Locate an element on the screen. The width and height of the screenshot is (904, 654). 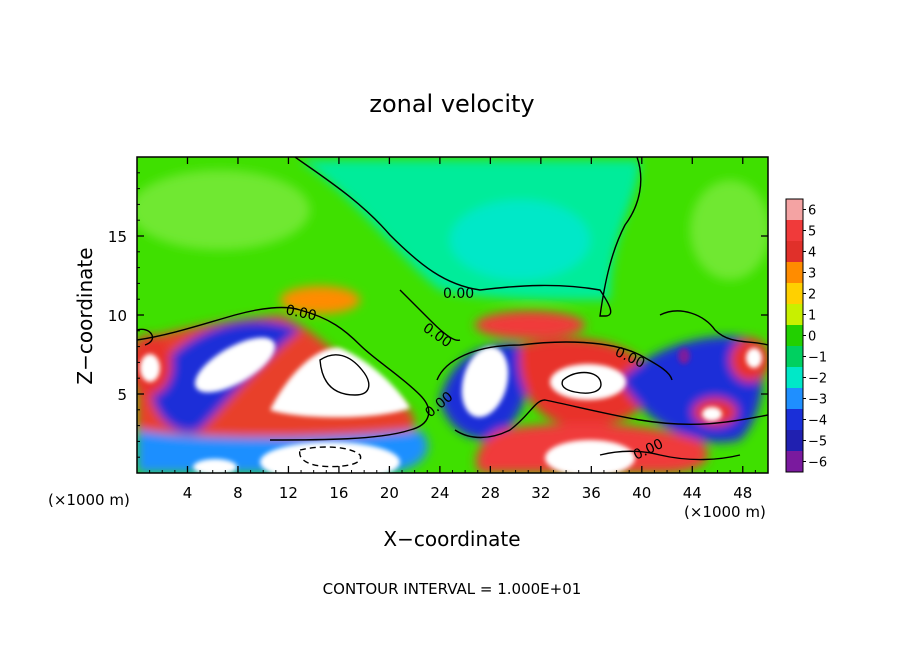
colorbar-tick-label: −6 is located at coordinates (817, 463).